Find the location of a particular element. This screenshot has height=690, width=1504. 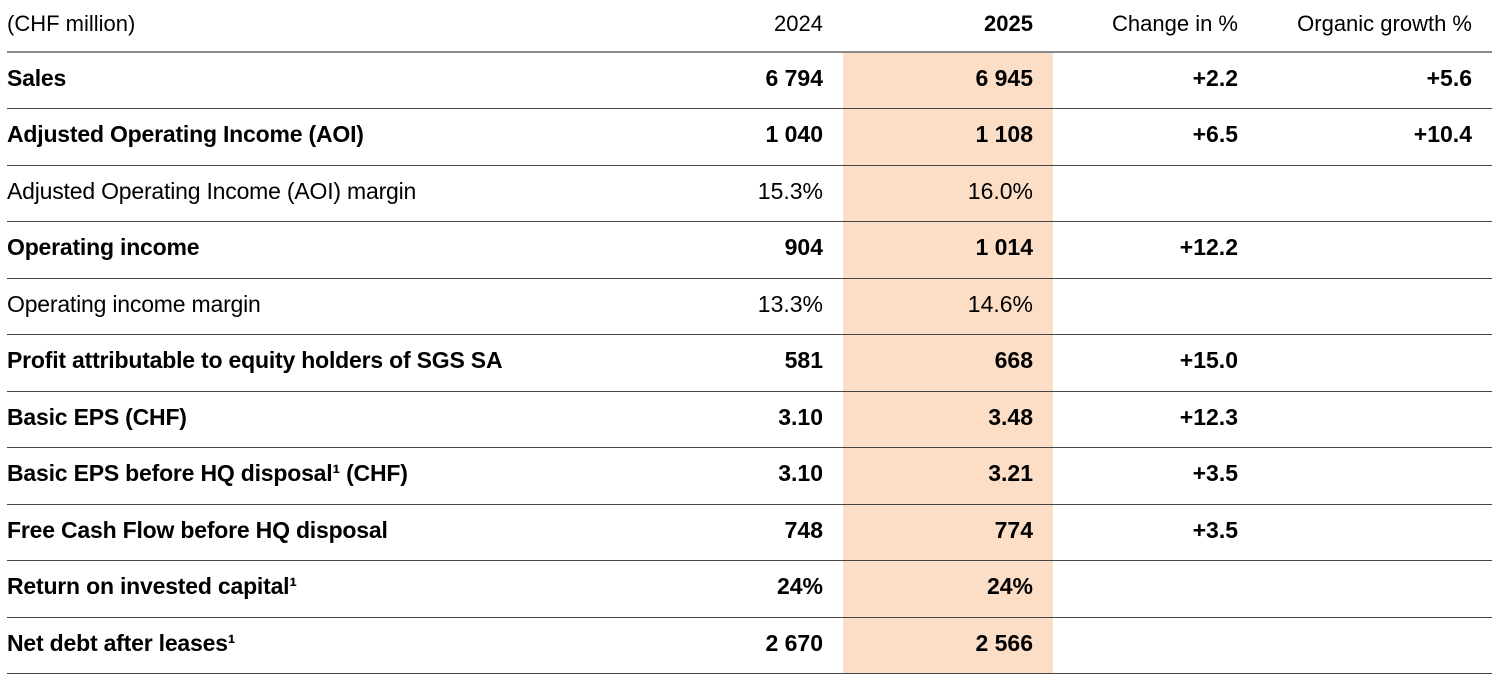

row-label: Basic EPS before HQ disposal¹ (CHF) is located at coordinates (207, 473).